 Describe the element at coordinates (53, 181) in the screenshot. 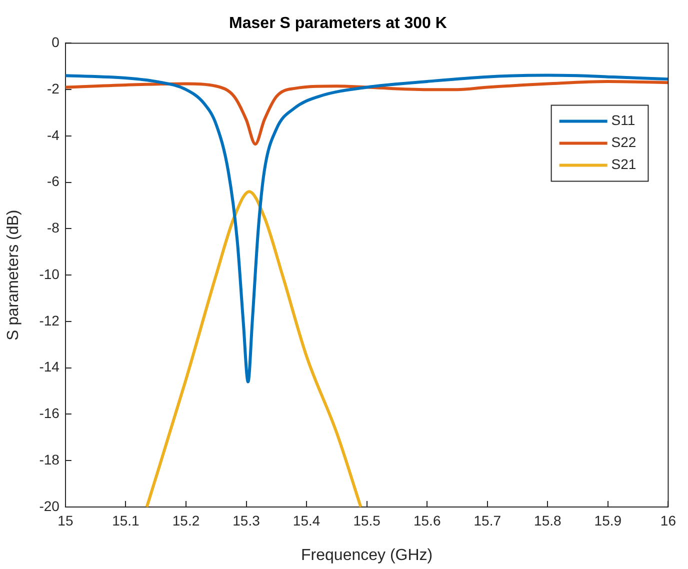

I see `y-tick-label: -6` at that location.